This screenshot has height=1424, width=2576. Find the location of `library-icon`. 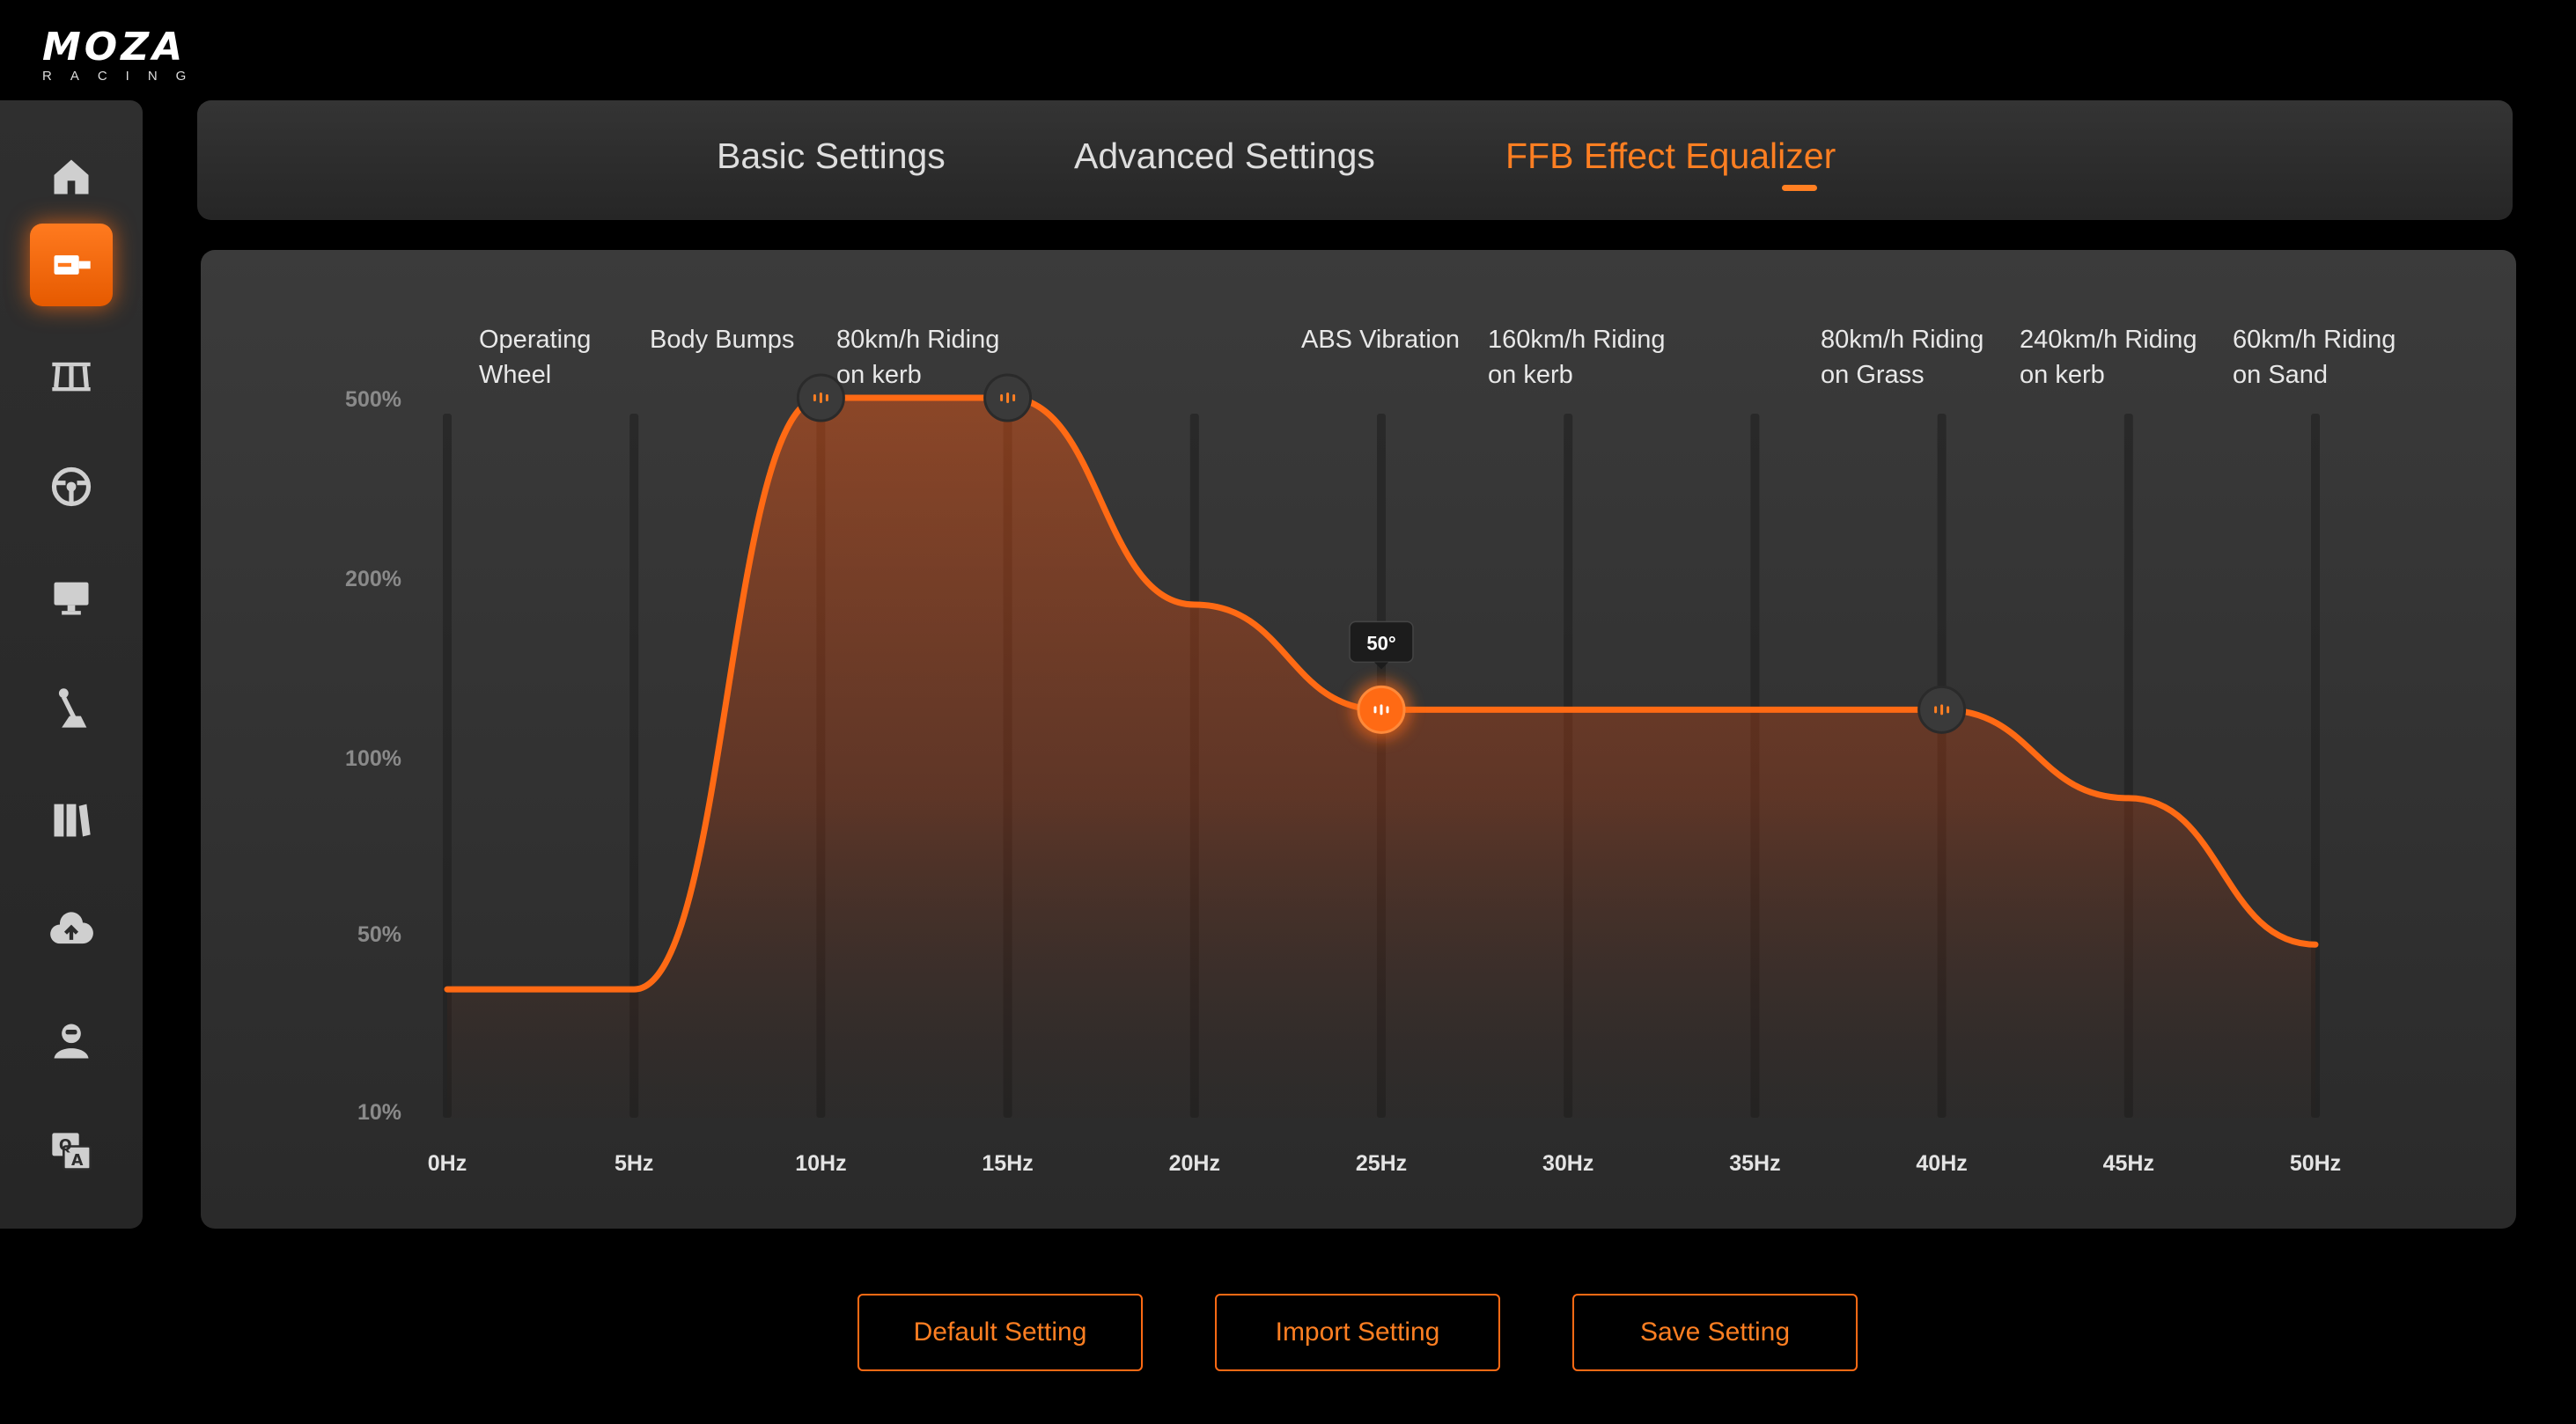

library-icon is located at coordinates (73, 821).